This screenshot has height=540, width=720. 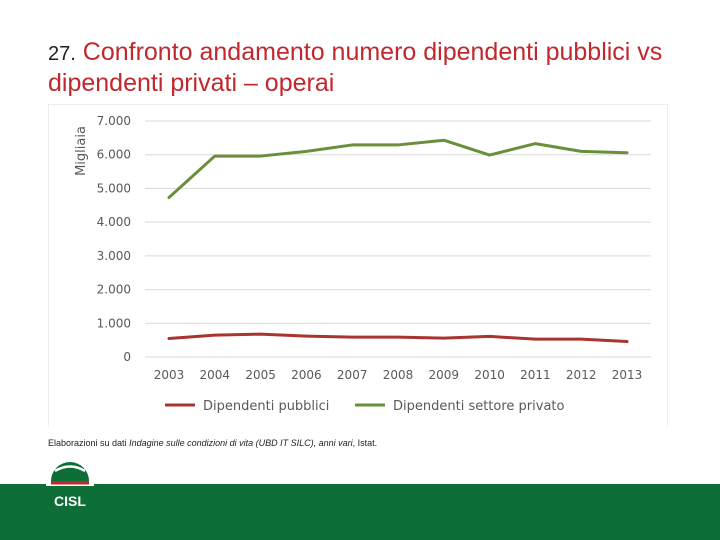 I want to click on y-tick-label: 3.000, so click(x=114, y=256).